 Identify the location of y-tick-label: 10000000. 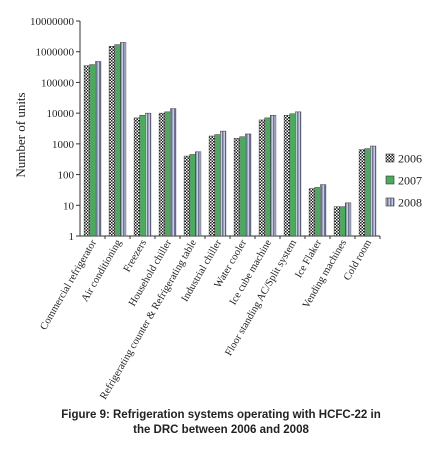
(52, 22).